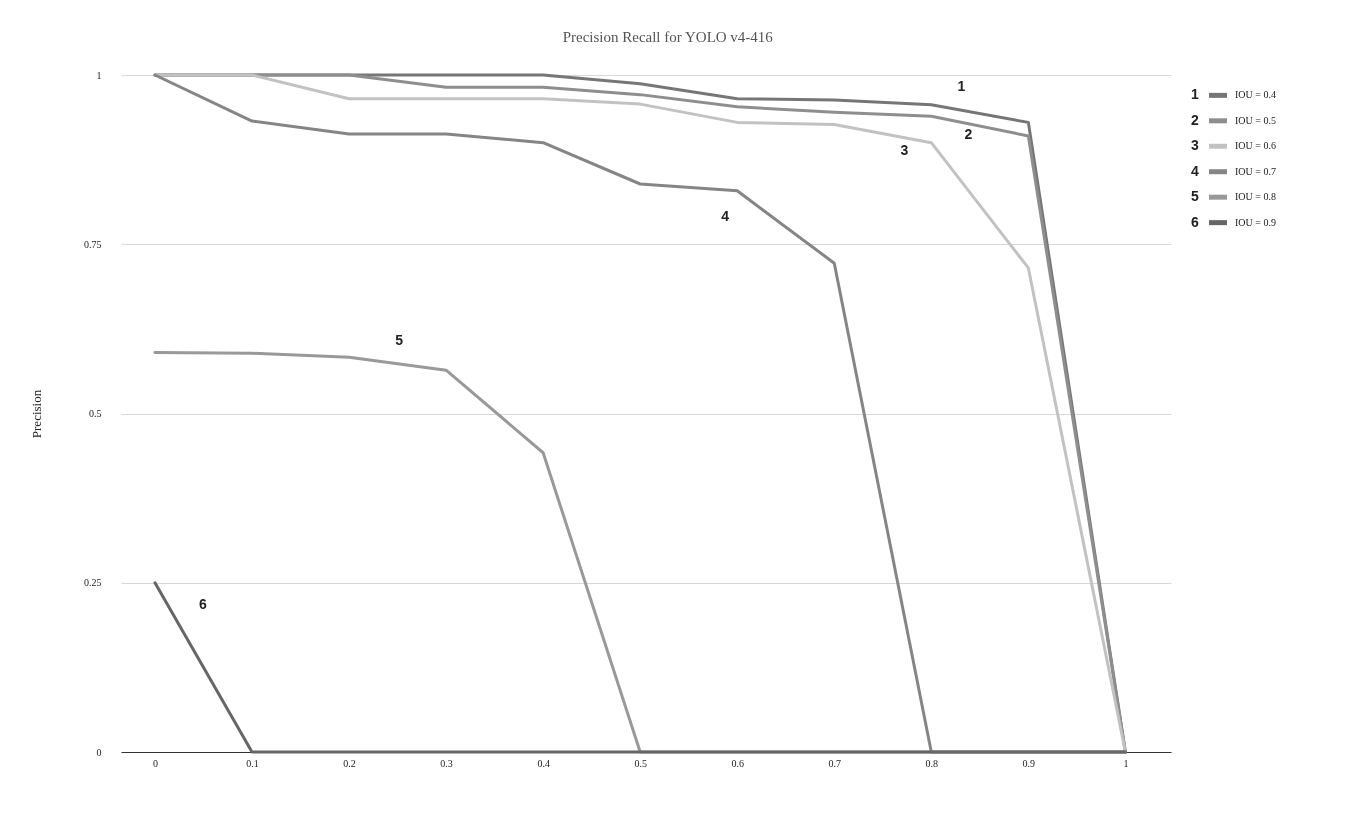  What do you see at coordinates (968, 134) in the screenshot?
I see `annotation: 2` at bounding box center [968, 134].